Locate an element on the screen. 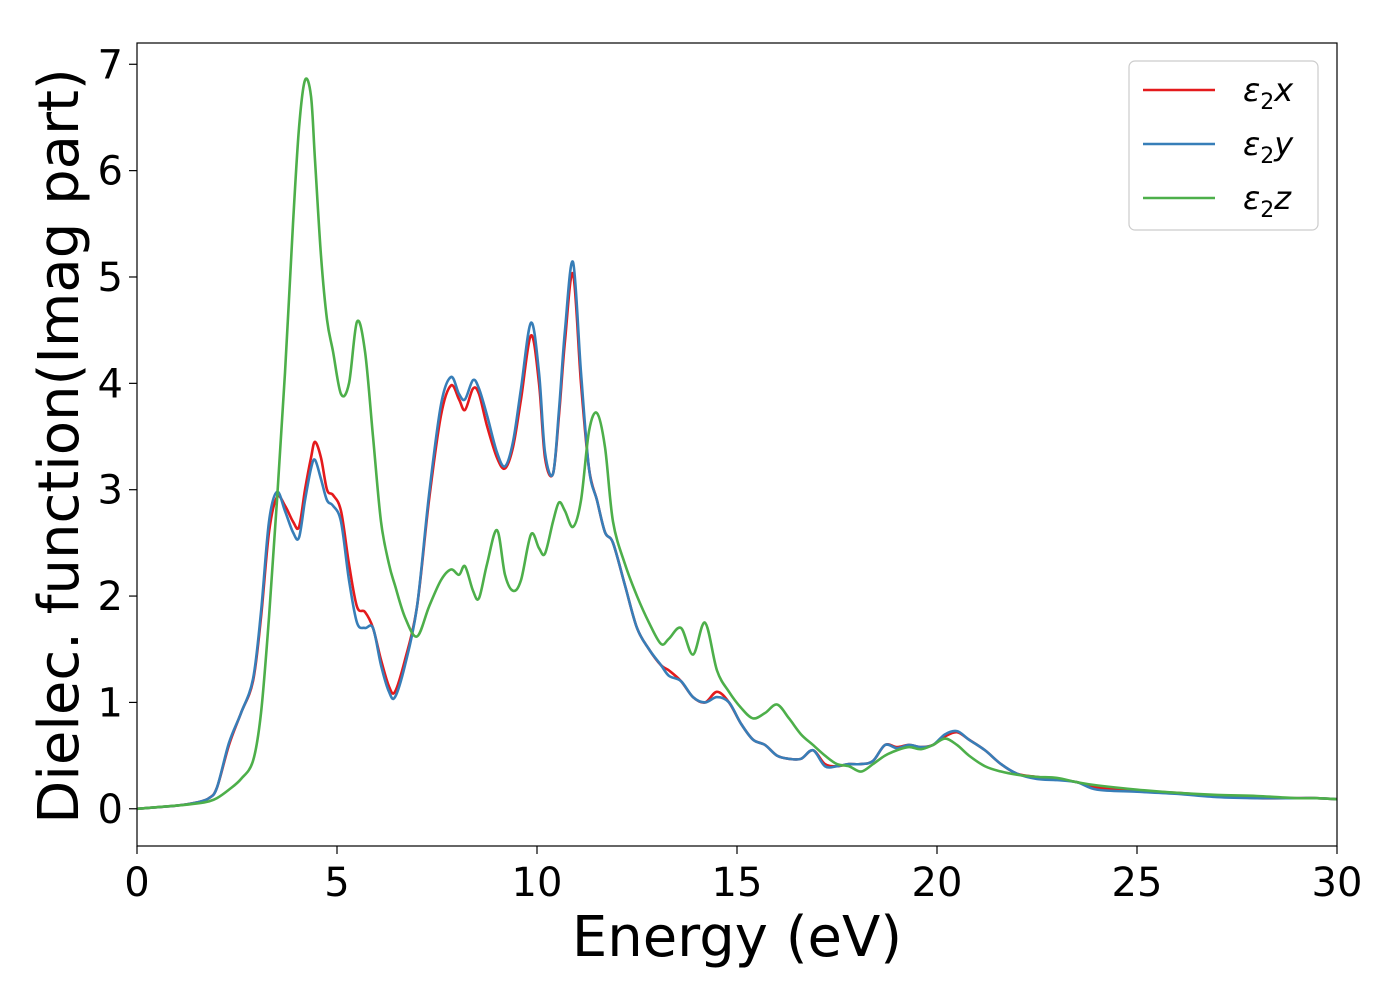 This screenshot has width=1400, height=1000. x-tick-label: 15 is located at coordinates (737, 883).